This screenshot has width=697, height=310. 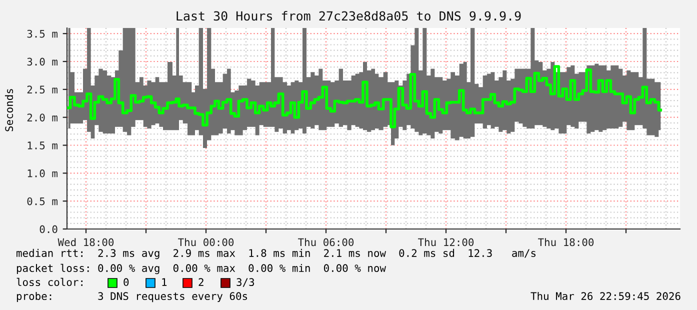 I want to click on text: 0, so click(x=126, y=282).